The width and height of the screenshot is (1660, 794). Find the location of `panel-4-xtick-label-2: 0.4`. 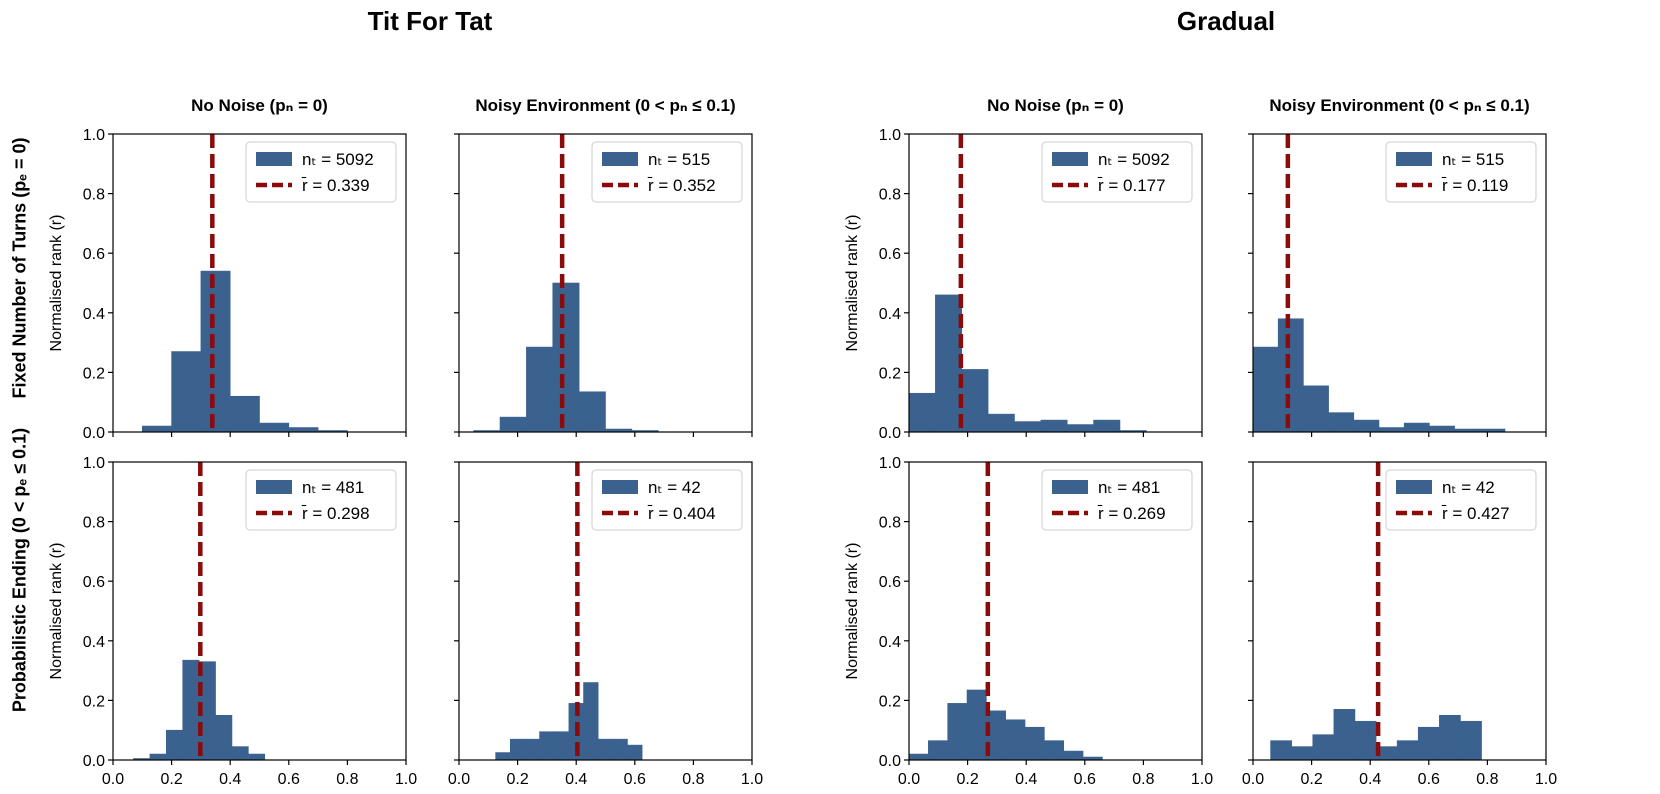

panel-4-xtick-label-2: 0.4 is located at coordinates (230, 779).